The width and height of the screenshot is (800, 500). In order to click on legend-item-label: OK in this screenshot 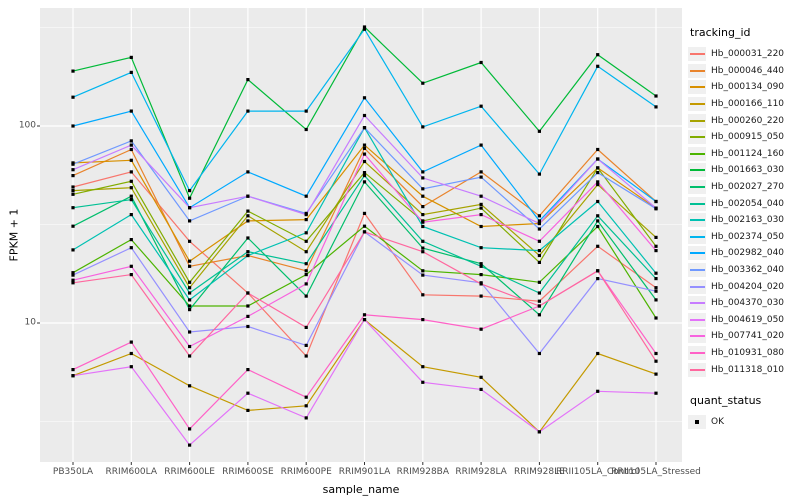, I will do `click(717, 422)`.